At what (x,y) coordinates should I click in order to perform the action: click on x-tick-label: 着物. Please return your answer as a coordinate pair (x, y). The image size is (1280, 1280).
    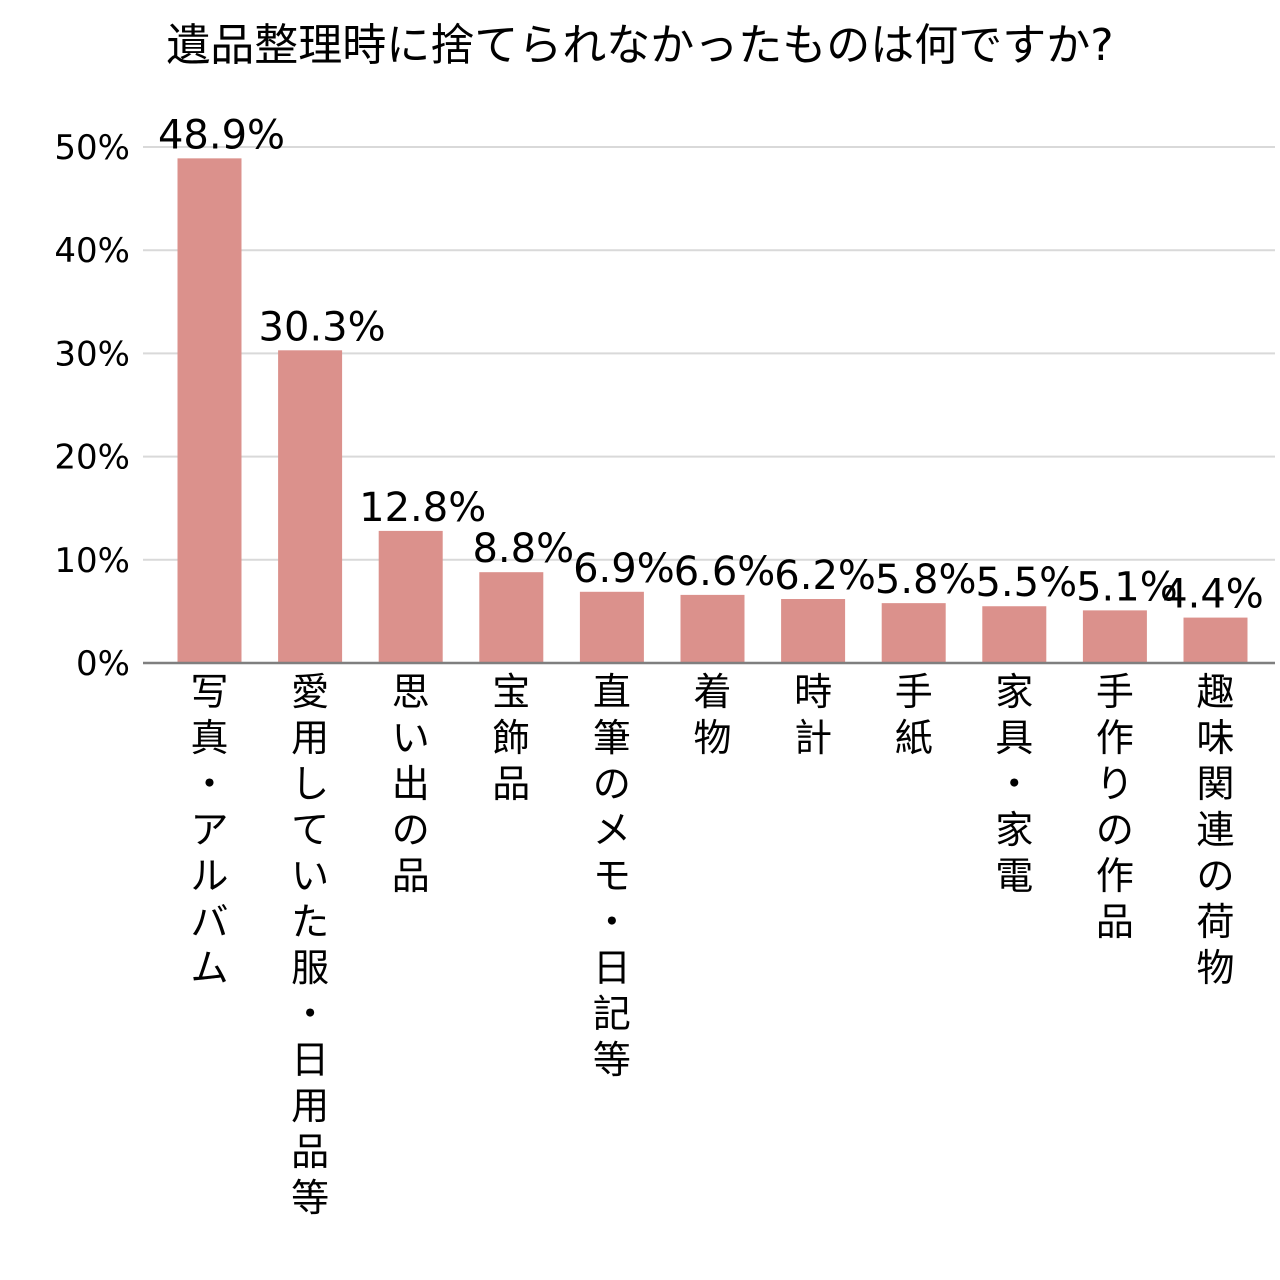
    Looking at the image, I should click on (712, 715).